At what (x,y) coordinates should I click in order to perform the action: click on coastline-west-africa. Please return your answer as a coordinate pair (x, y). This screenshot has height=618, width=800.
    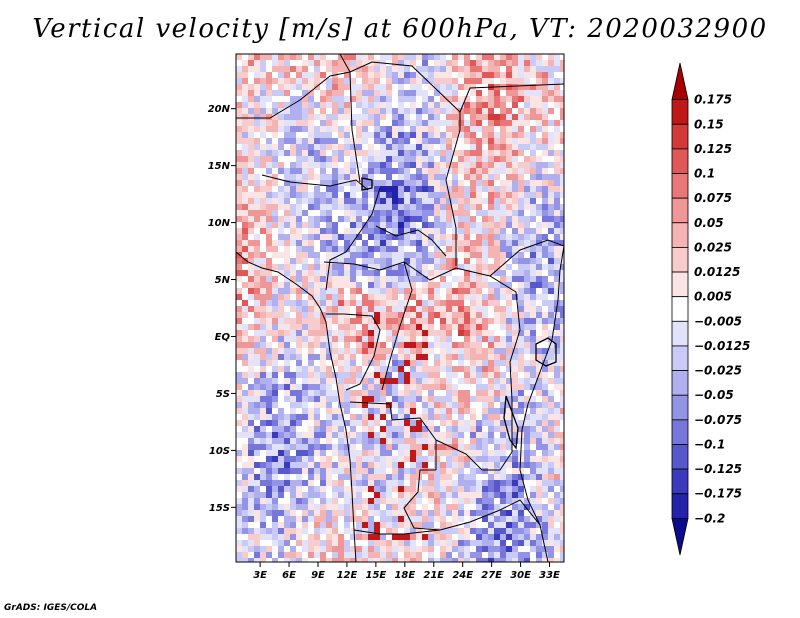
    Looking at the image, I should click on (296, 406).